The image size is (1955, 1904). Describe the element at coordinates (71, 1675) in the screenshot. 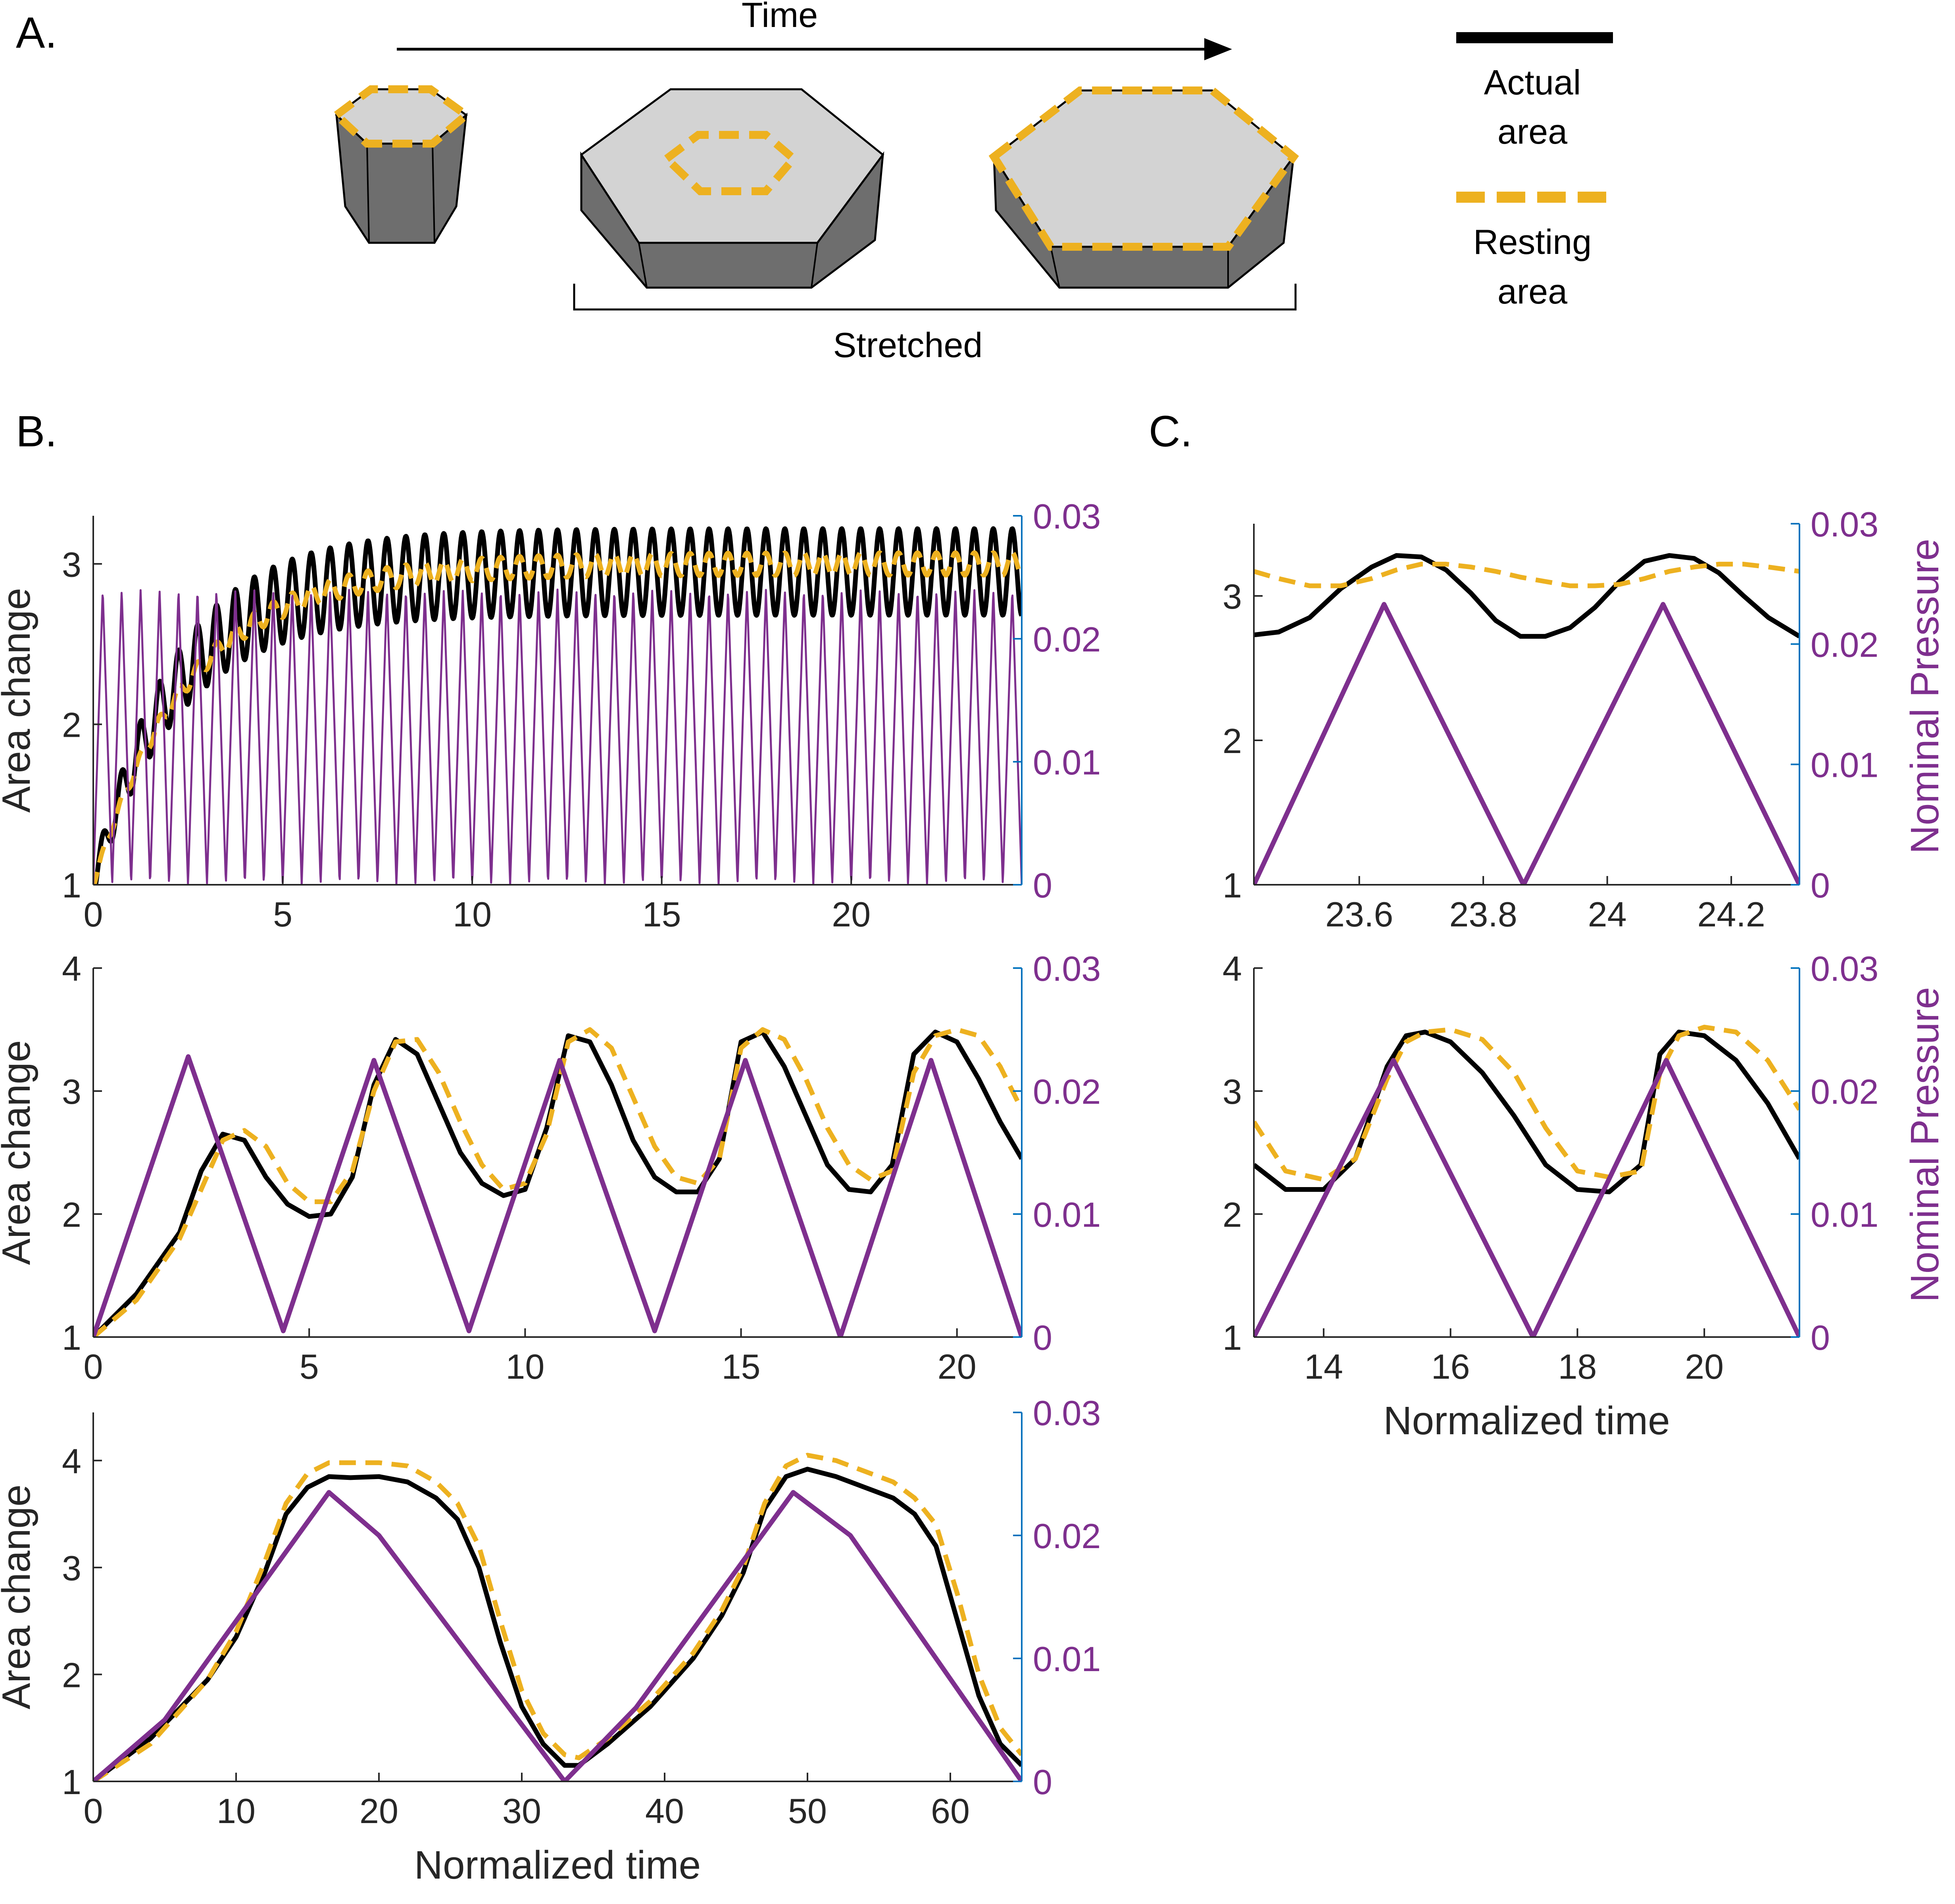

I see `b3-ytick-label: 2` at that location.